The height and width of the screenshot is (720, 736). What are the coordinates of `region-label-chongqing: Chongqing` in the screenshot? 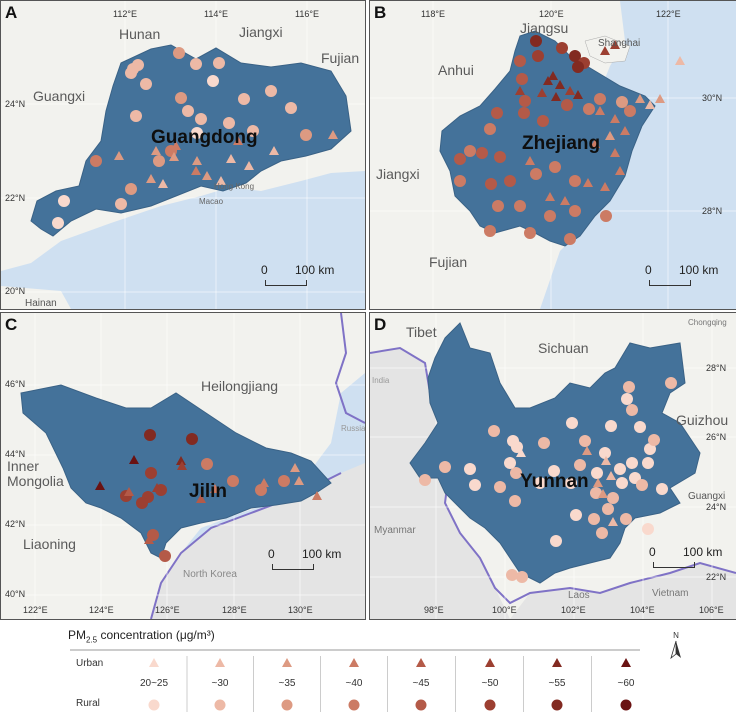 It's located at (707, 322).